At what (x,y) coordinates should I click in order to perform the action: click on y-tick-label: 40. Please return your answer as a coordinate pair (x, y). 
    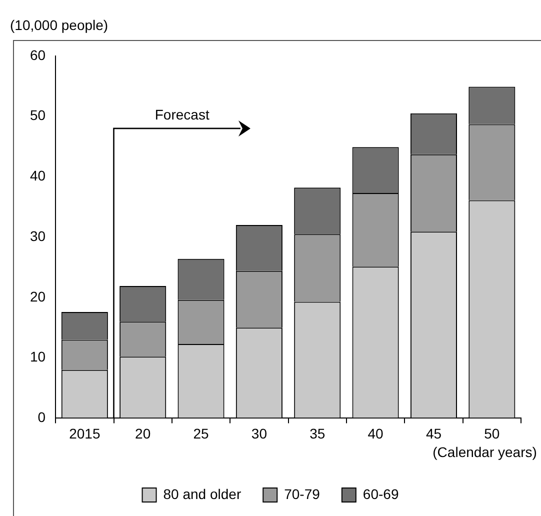
    Looking at the image, I should click on (38, 176).